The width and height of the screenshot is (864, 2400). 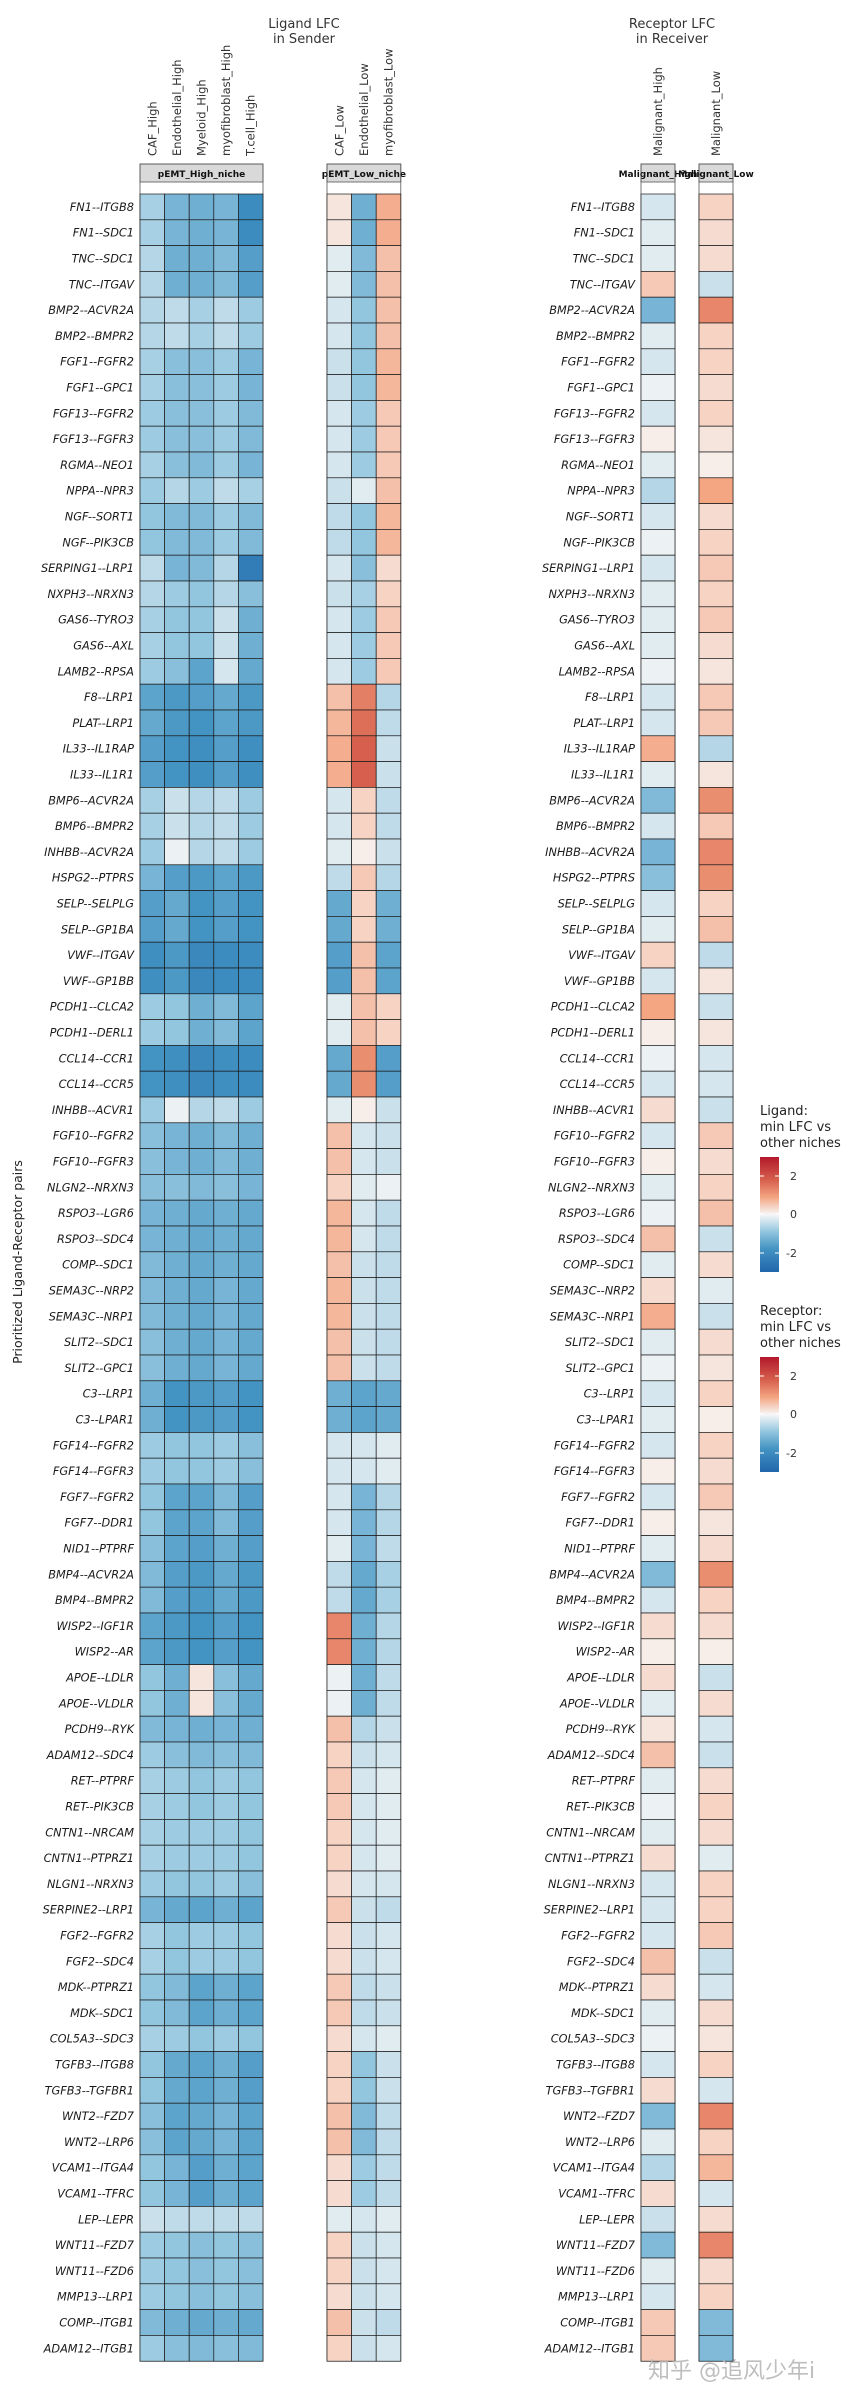 I want to click on receptor-cell-hspg2-ptprs-malignant-low, so click(x=716, y=877).